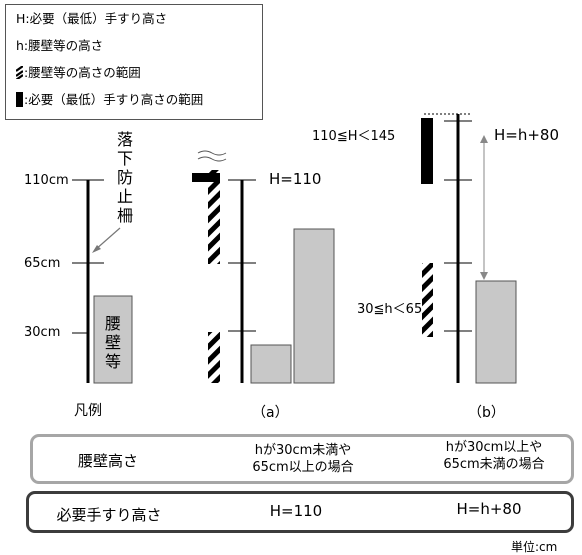 Image resolution: width=582 pixels, height=555 pixels. I want to click on case-b-formula: H=h+80, so click(527, 135).